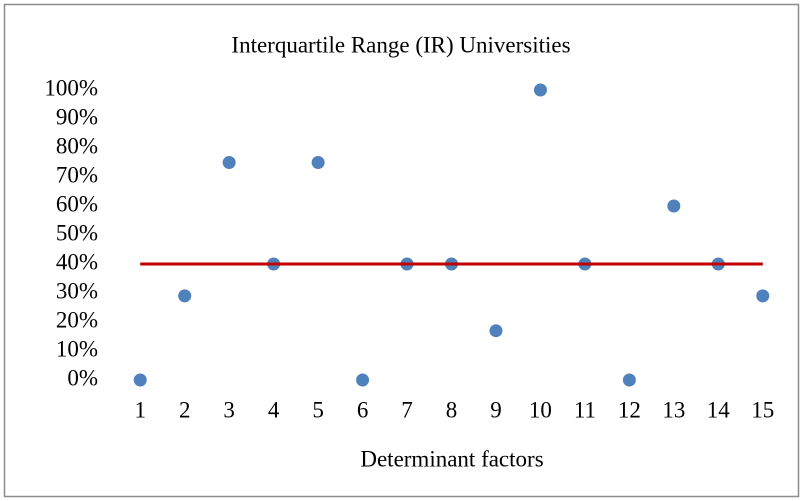  Describe the element at coordinates (71, 87) in the screenshot. I see `y-tick-label: 100%` at that location.